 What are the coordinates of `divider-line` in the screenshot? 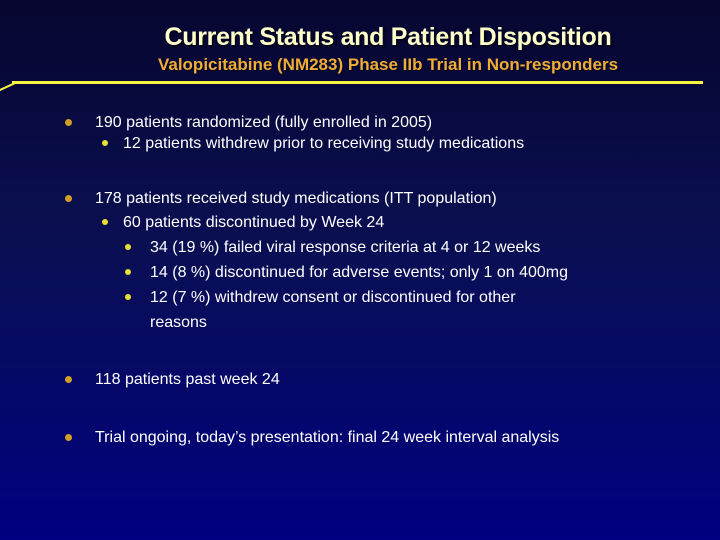 It's located at (357, 82).